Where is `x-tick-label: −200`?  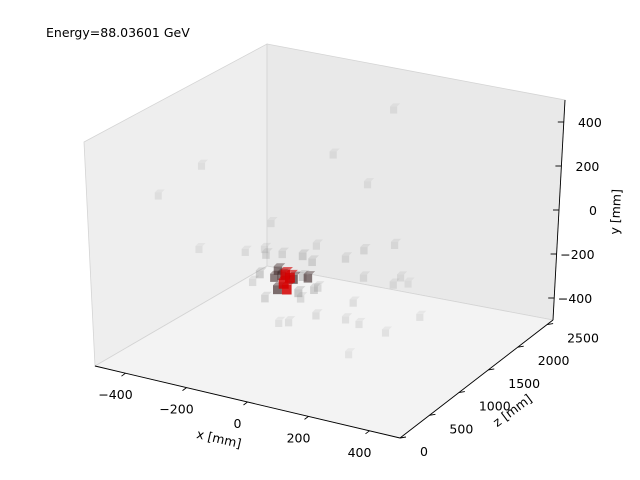 x-tick-label: −200 is located at coordinates (176, 409).